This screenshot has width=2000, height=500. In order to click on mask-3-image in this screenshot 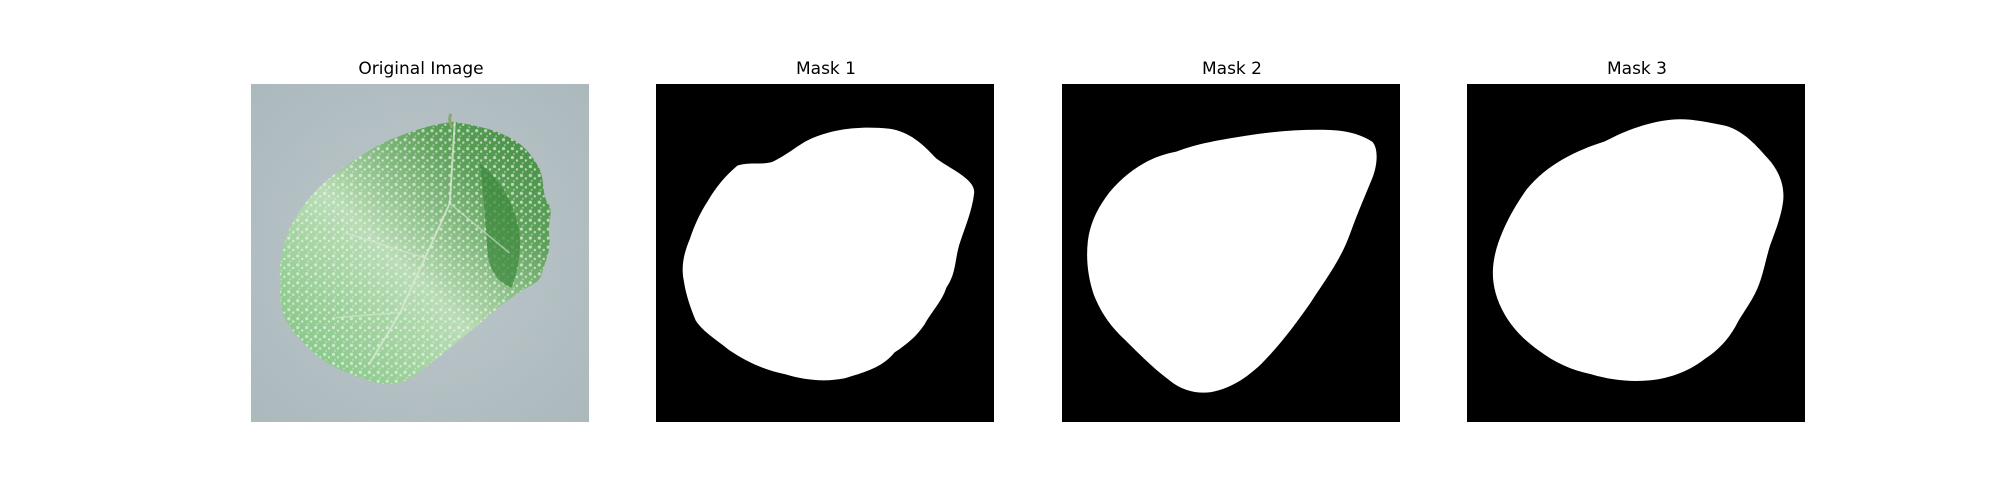, I will do `click(1636, 253)`.